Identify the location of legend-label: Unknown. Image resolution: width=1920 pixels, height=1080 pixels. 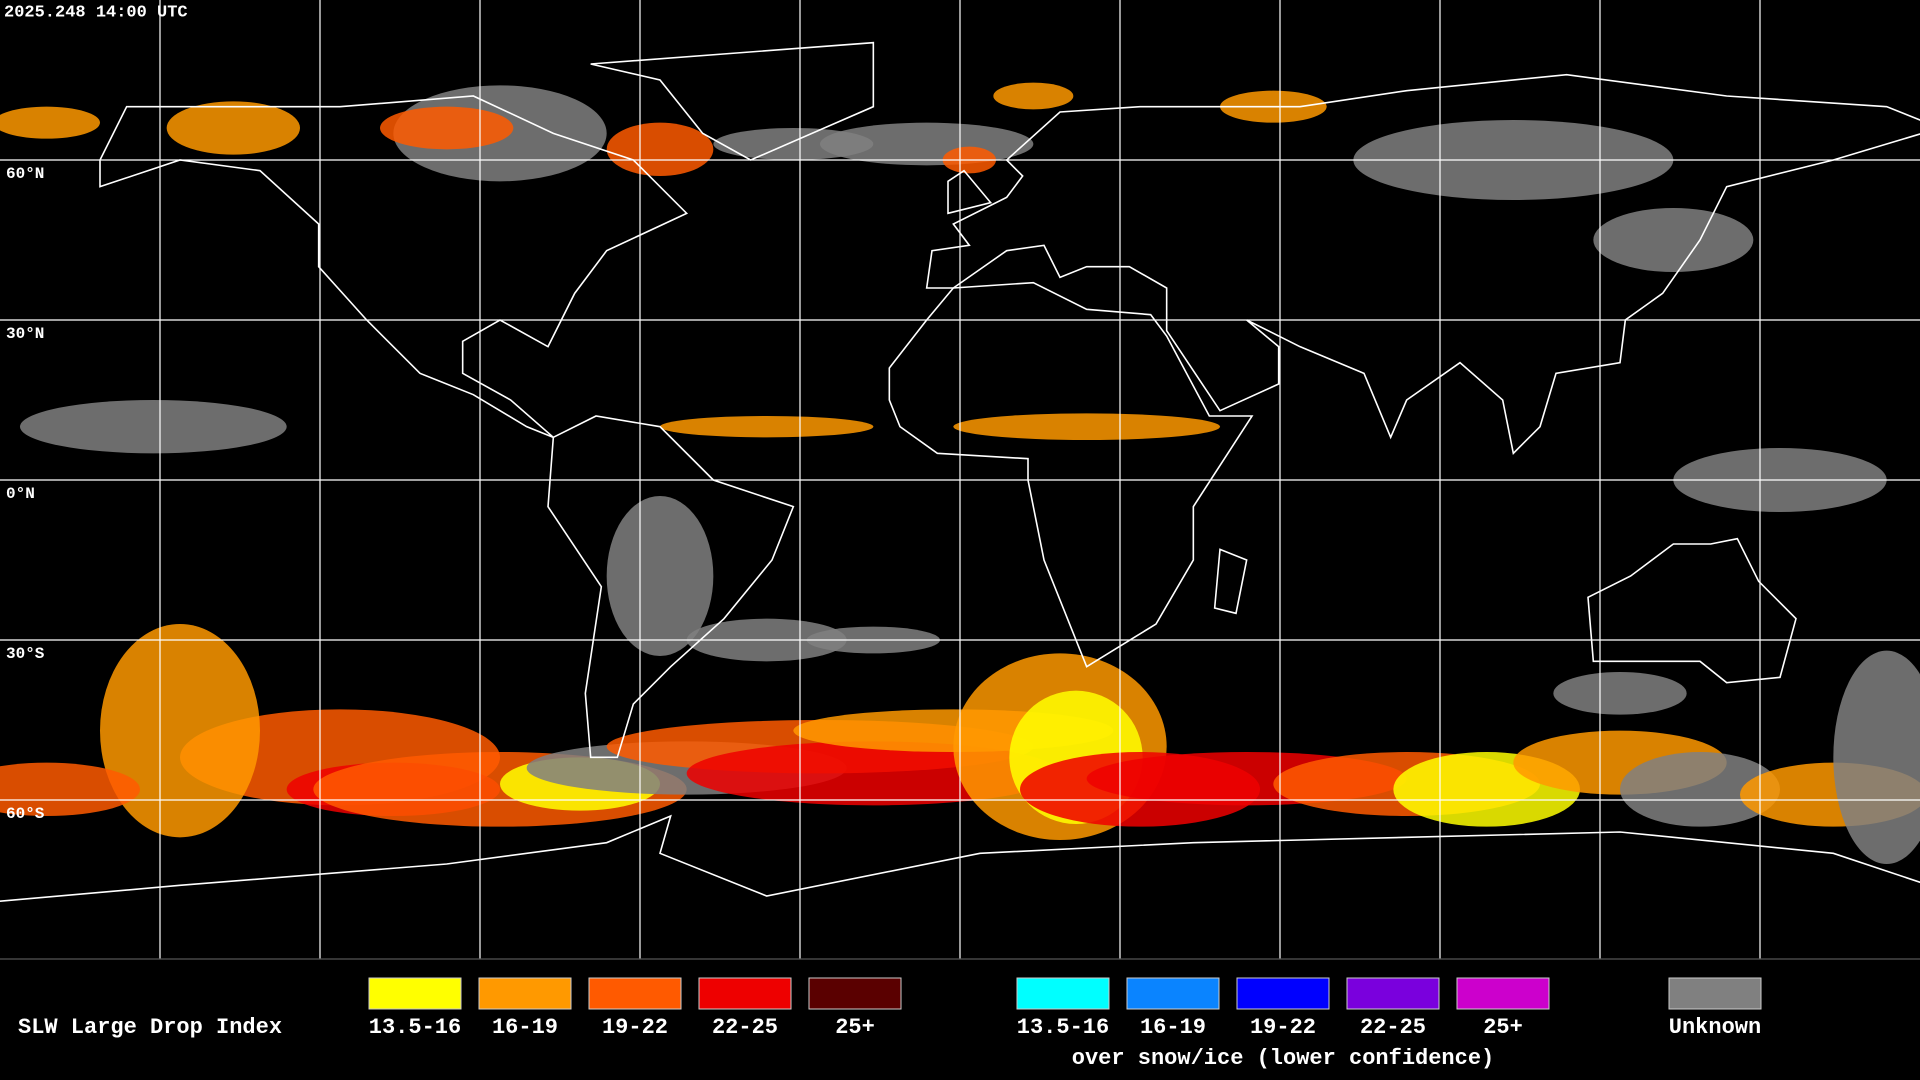
(1715, 1027).